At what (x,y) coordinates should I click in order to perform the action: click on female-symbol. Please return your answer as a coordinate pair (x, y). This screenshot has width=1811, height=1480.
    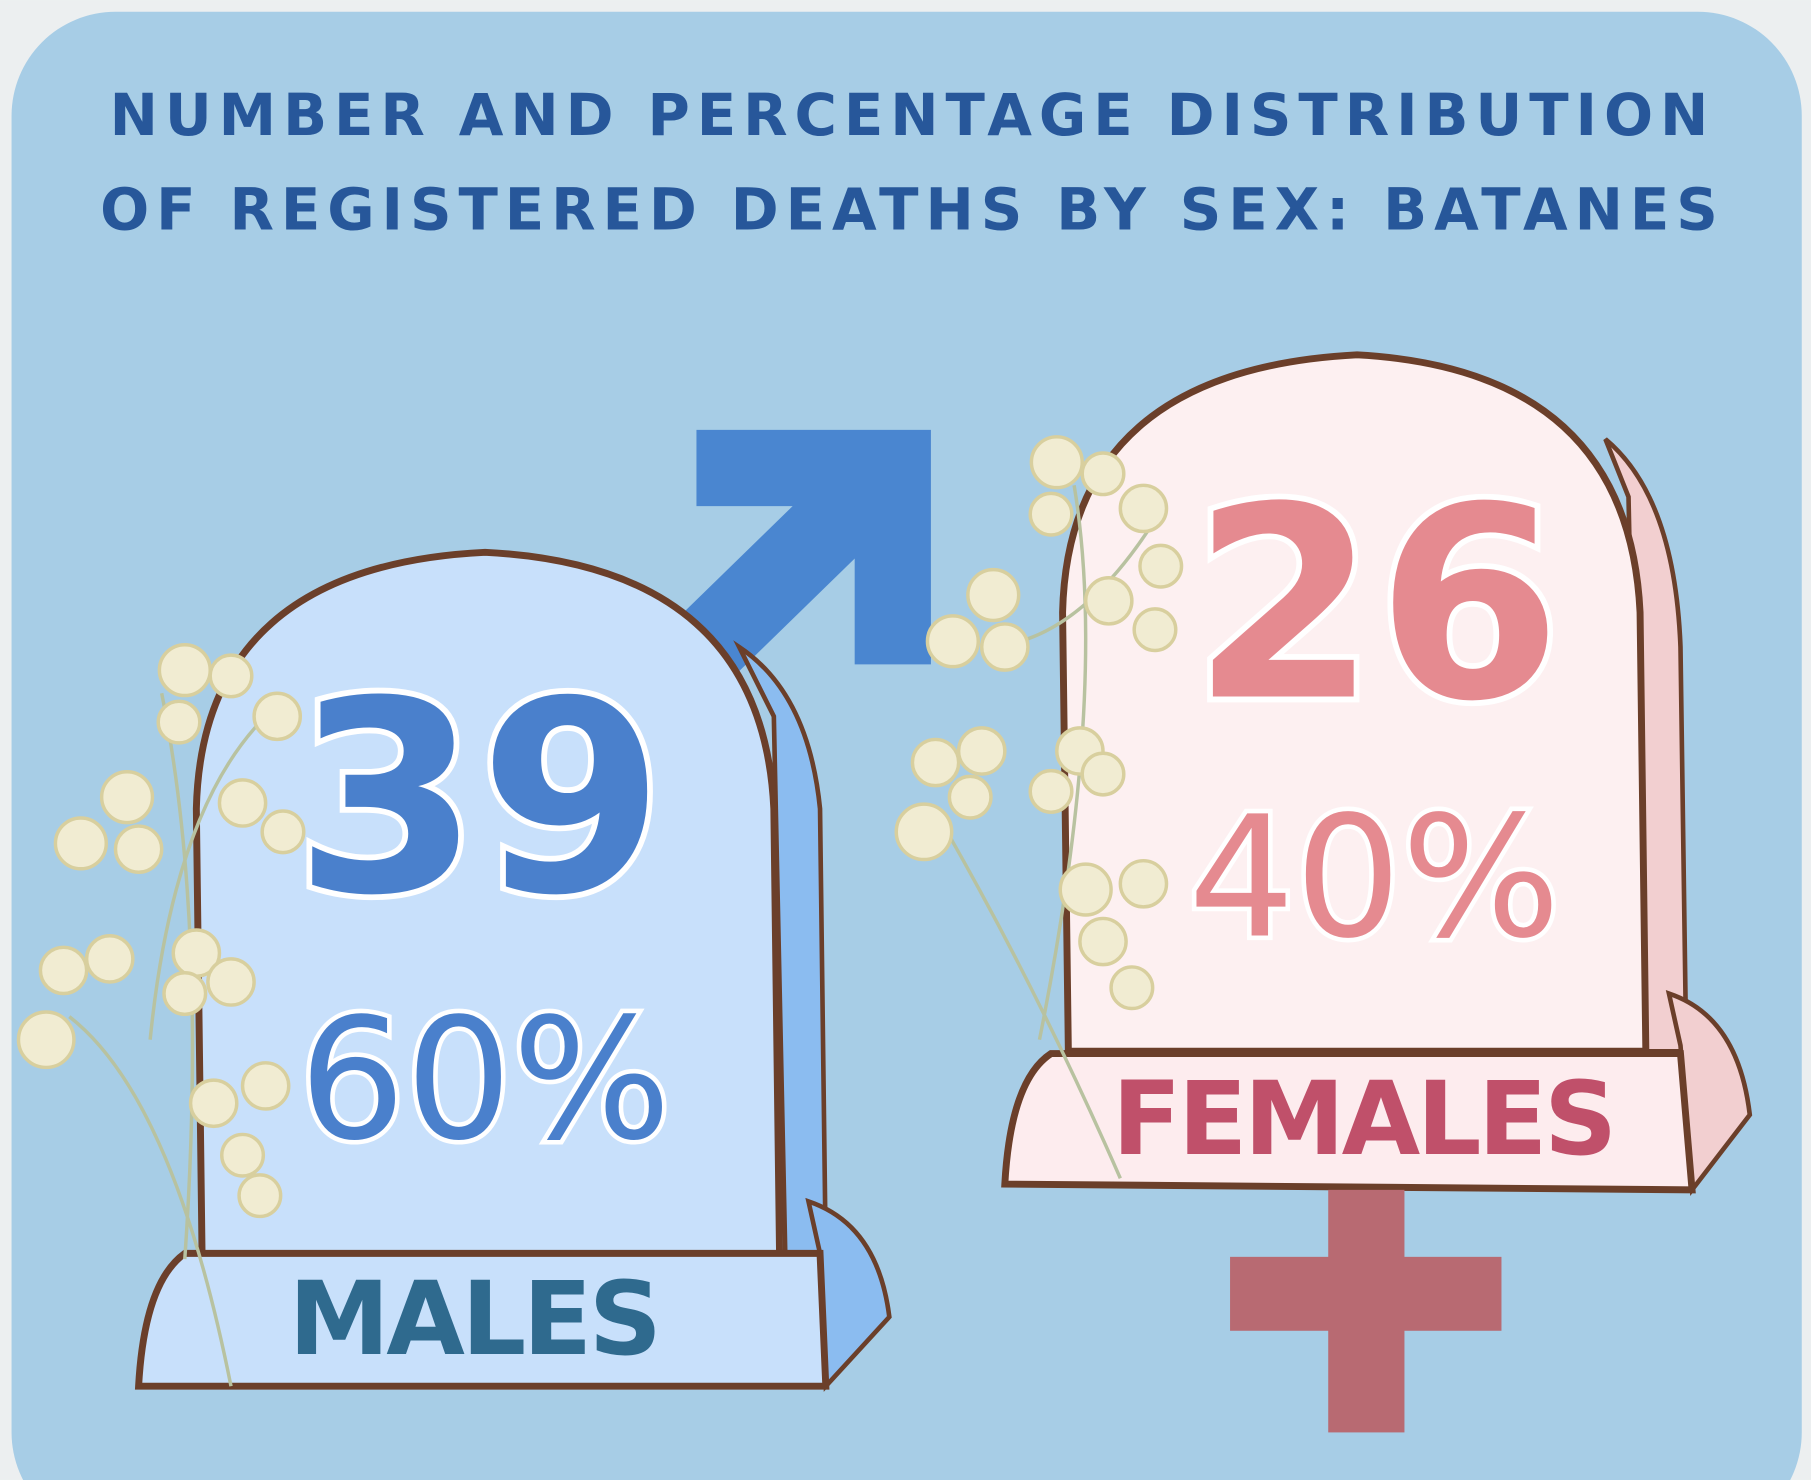
    Looking at the image, I should click on (1366, 1311).